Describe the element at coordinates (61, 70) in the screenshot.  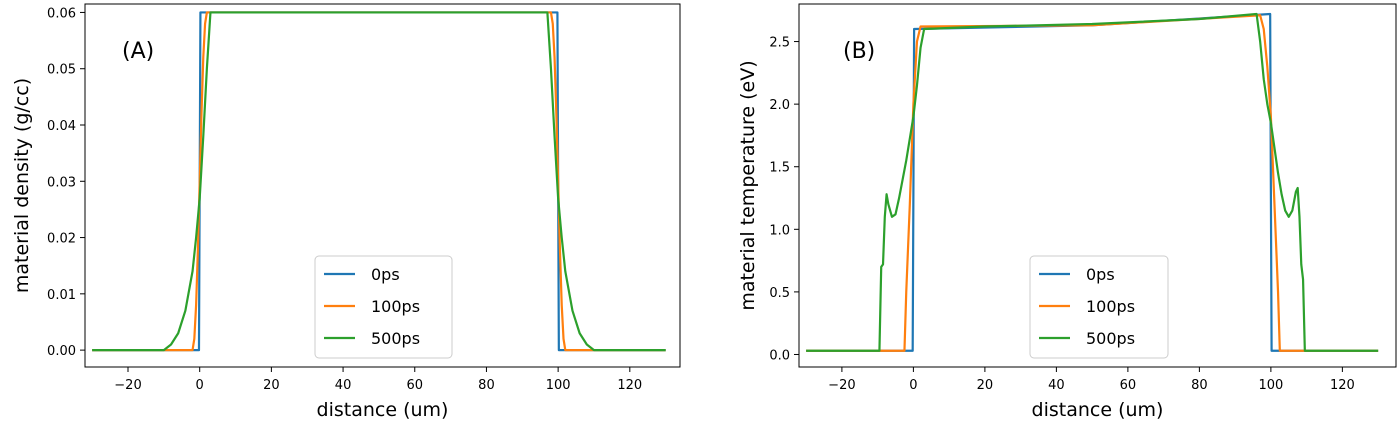
I see `y-tick-label: 0.05` at that location.